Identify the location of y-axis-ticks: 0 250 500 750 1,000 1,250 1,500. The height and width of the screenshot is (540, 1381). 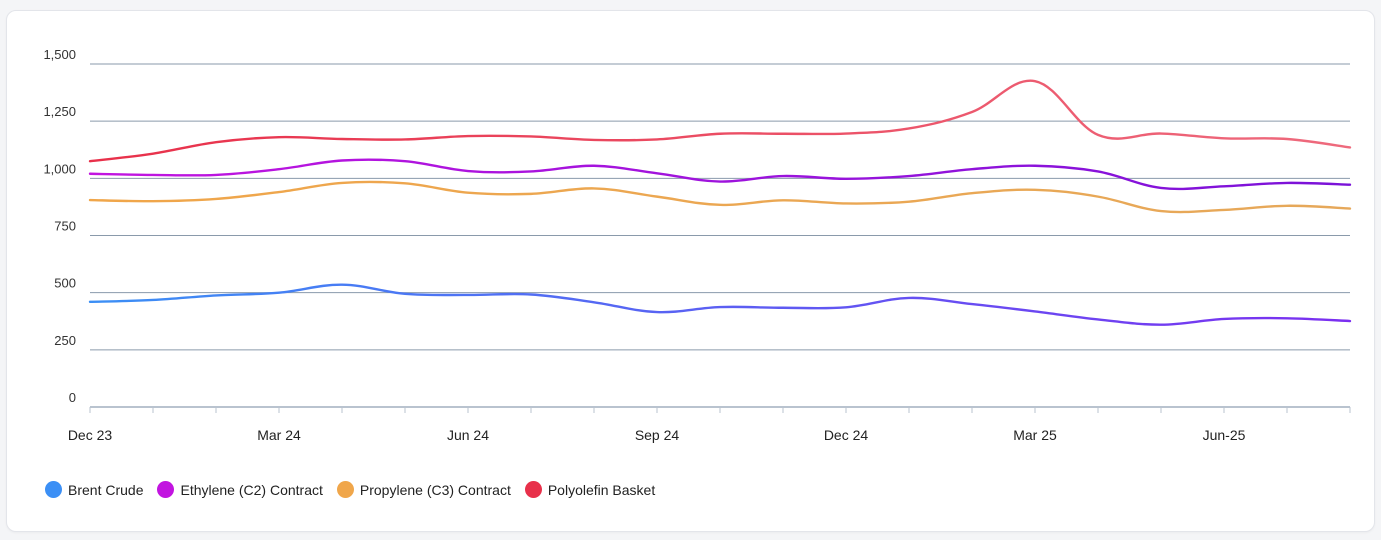
(59, 226).